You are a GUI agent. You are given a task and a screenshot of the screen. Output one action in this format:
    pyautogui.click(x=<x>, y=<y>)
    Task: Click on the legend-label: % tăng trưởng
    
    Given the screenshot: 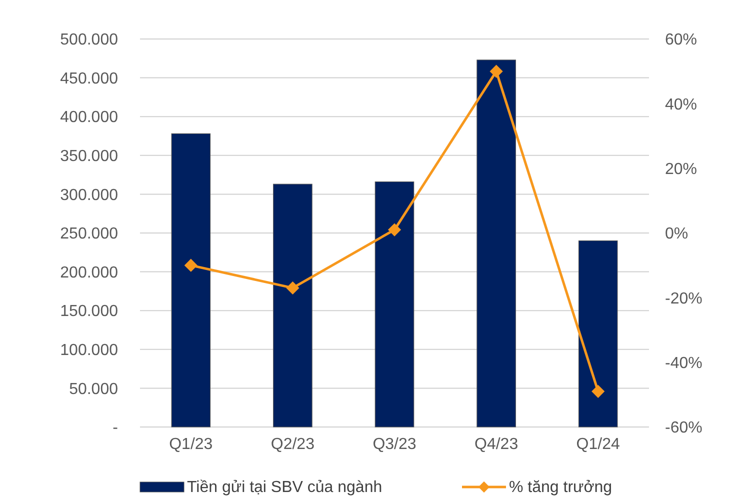 What is the action you would take?
    pyautogui.click(x=560, y=487)
    